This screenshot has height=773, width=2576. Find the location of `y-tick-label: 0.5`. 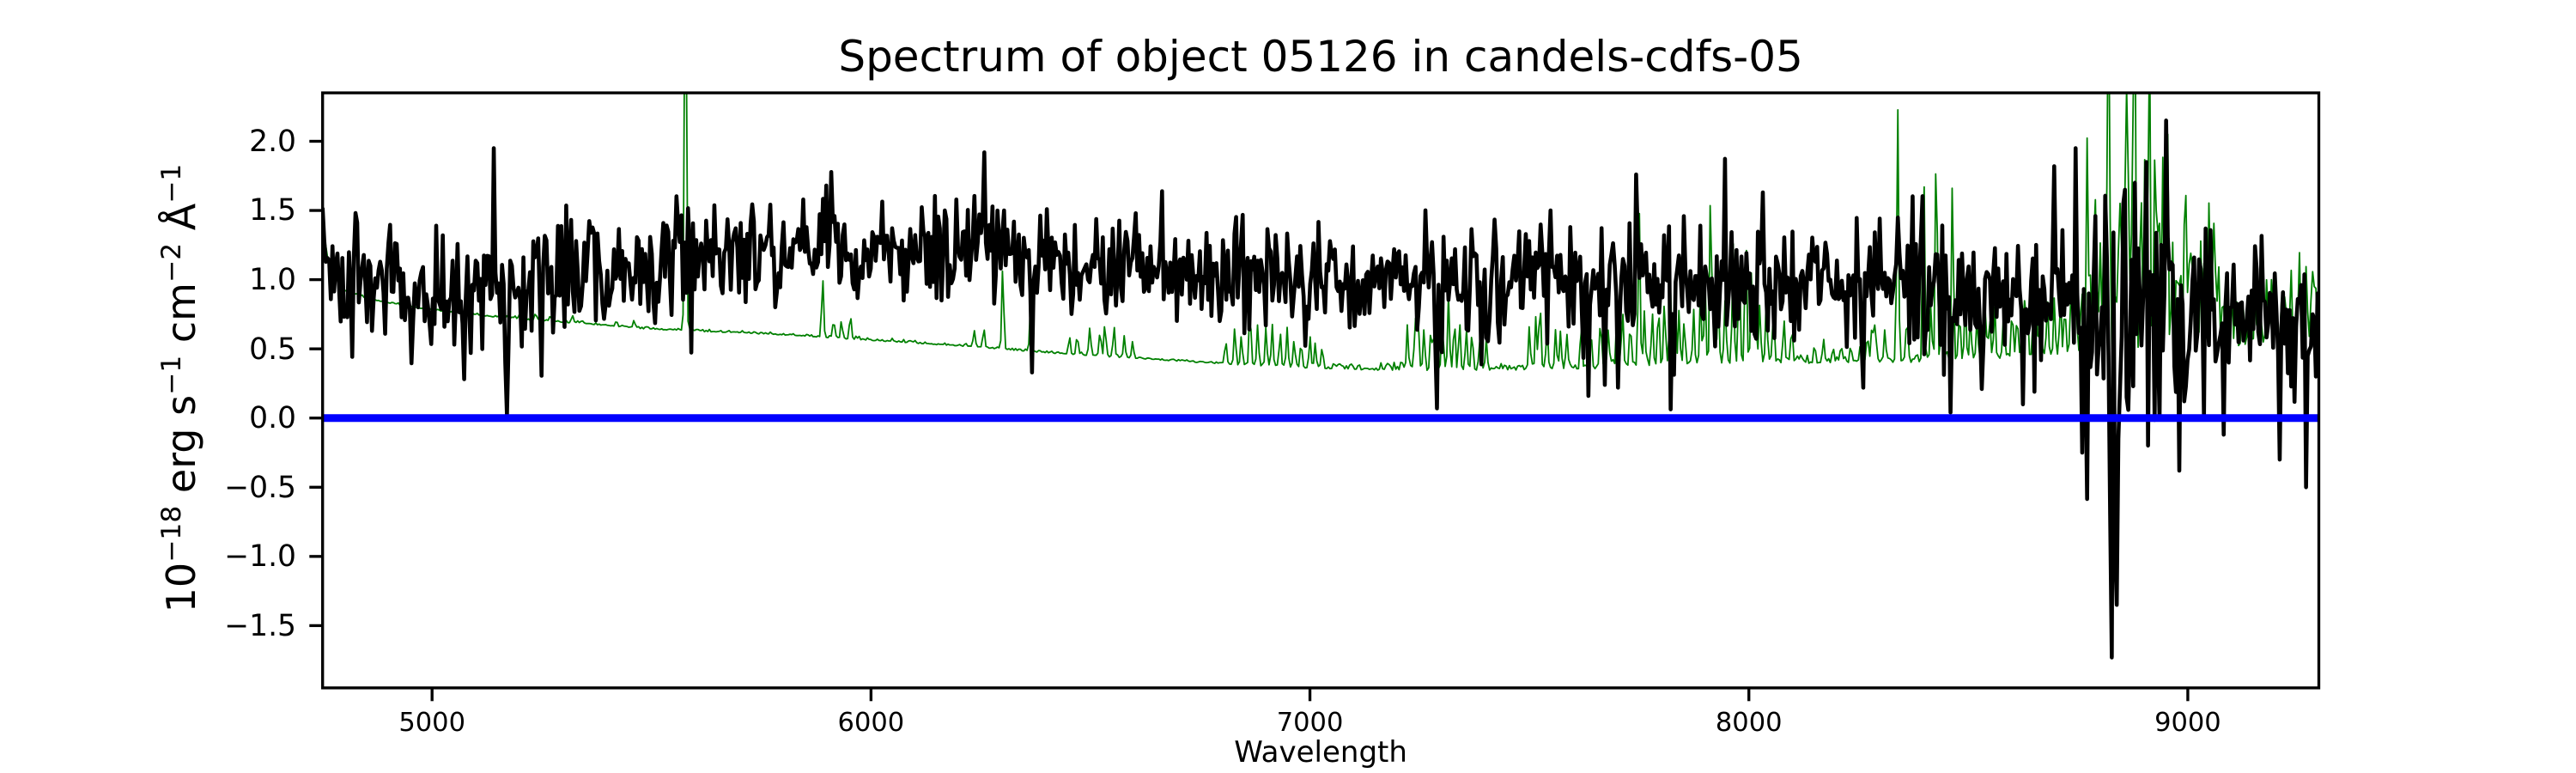

y-tick-label: 0.5 is located at coordinates (272, 349).